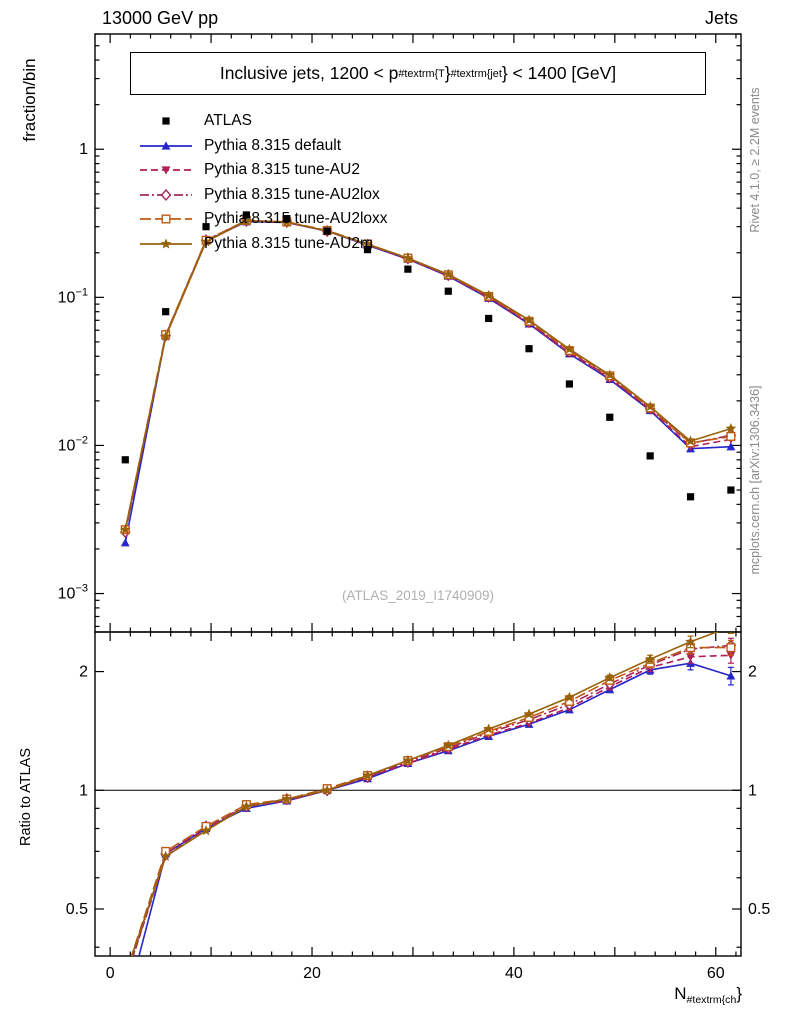 This screenshot has width=786, height=1024. I want to click on legend-item-pythia-8-315-tune-au2: Pythia 8.315 tune-AU2, so click(263, 170).